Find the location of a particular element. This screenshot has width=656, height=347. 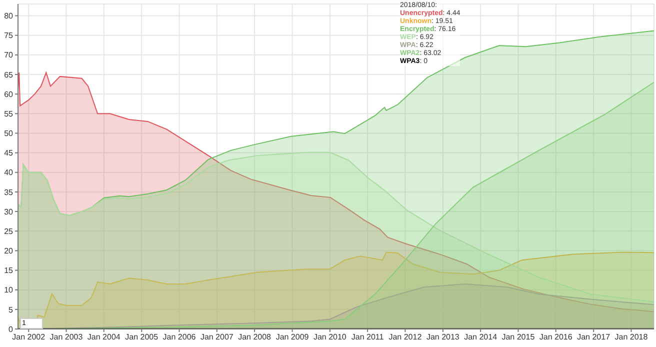

x-tick-label: Jan 2016 is located at coordinates (556, 337).